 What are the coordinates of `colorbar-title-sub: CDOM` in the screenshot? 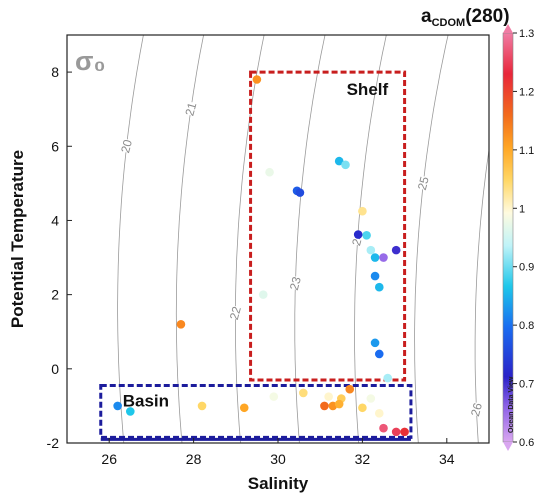 It's located at (449, 23).